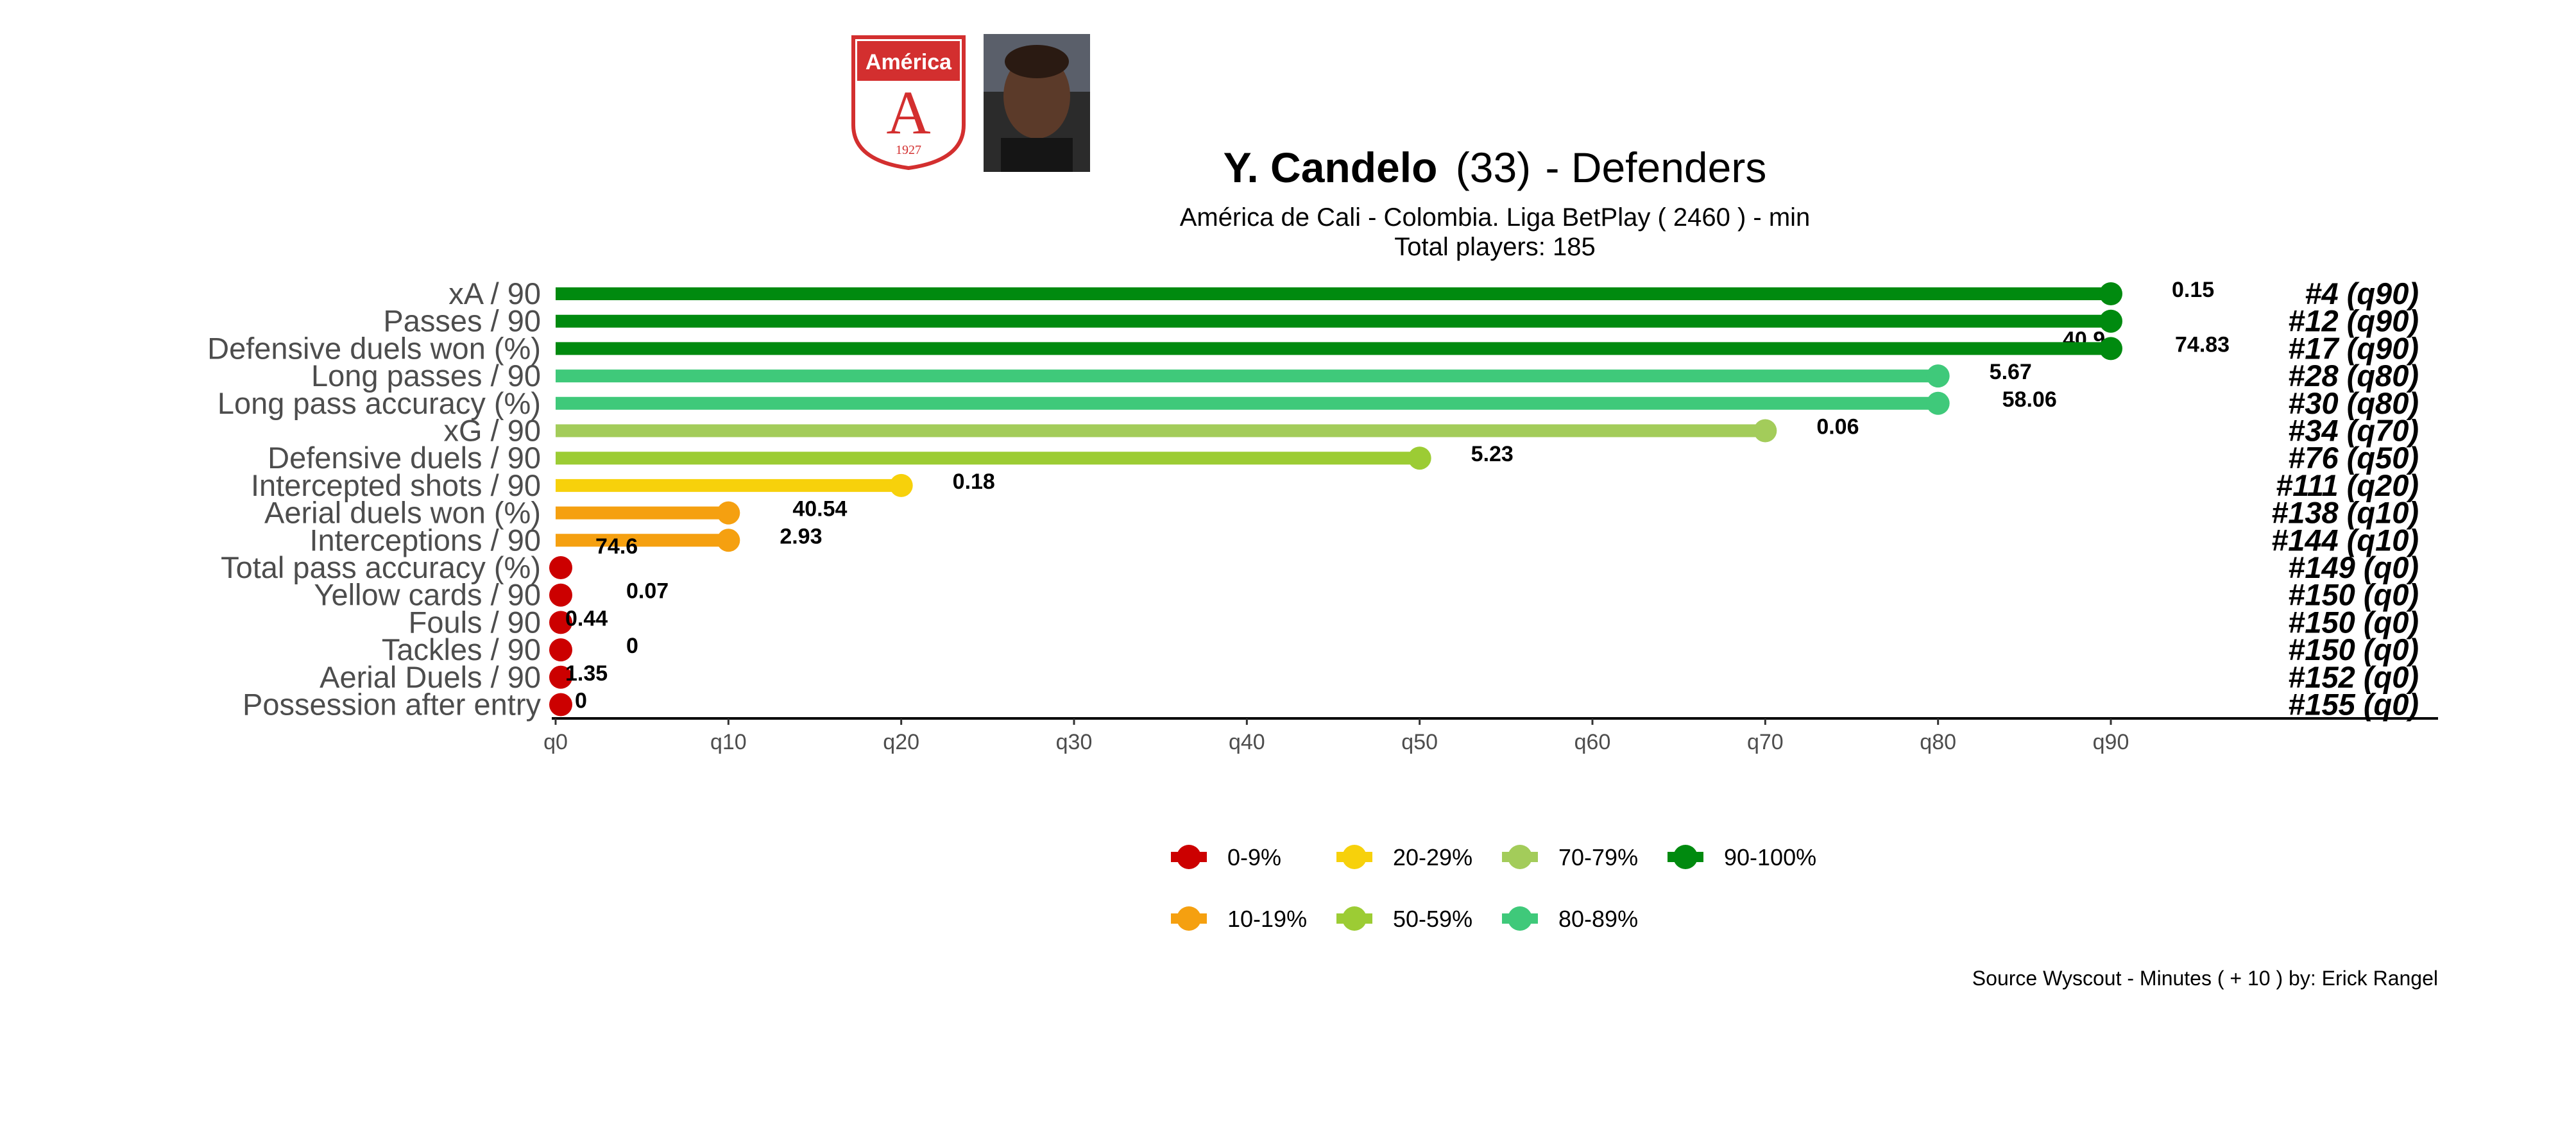  Describe the element at coordinates (380, 403) in the screenshot. I see `metric-label: Long pass accuracy (%)` at that location.